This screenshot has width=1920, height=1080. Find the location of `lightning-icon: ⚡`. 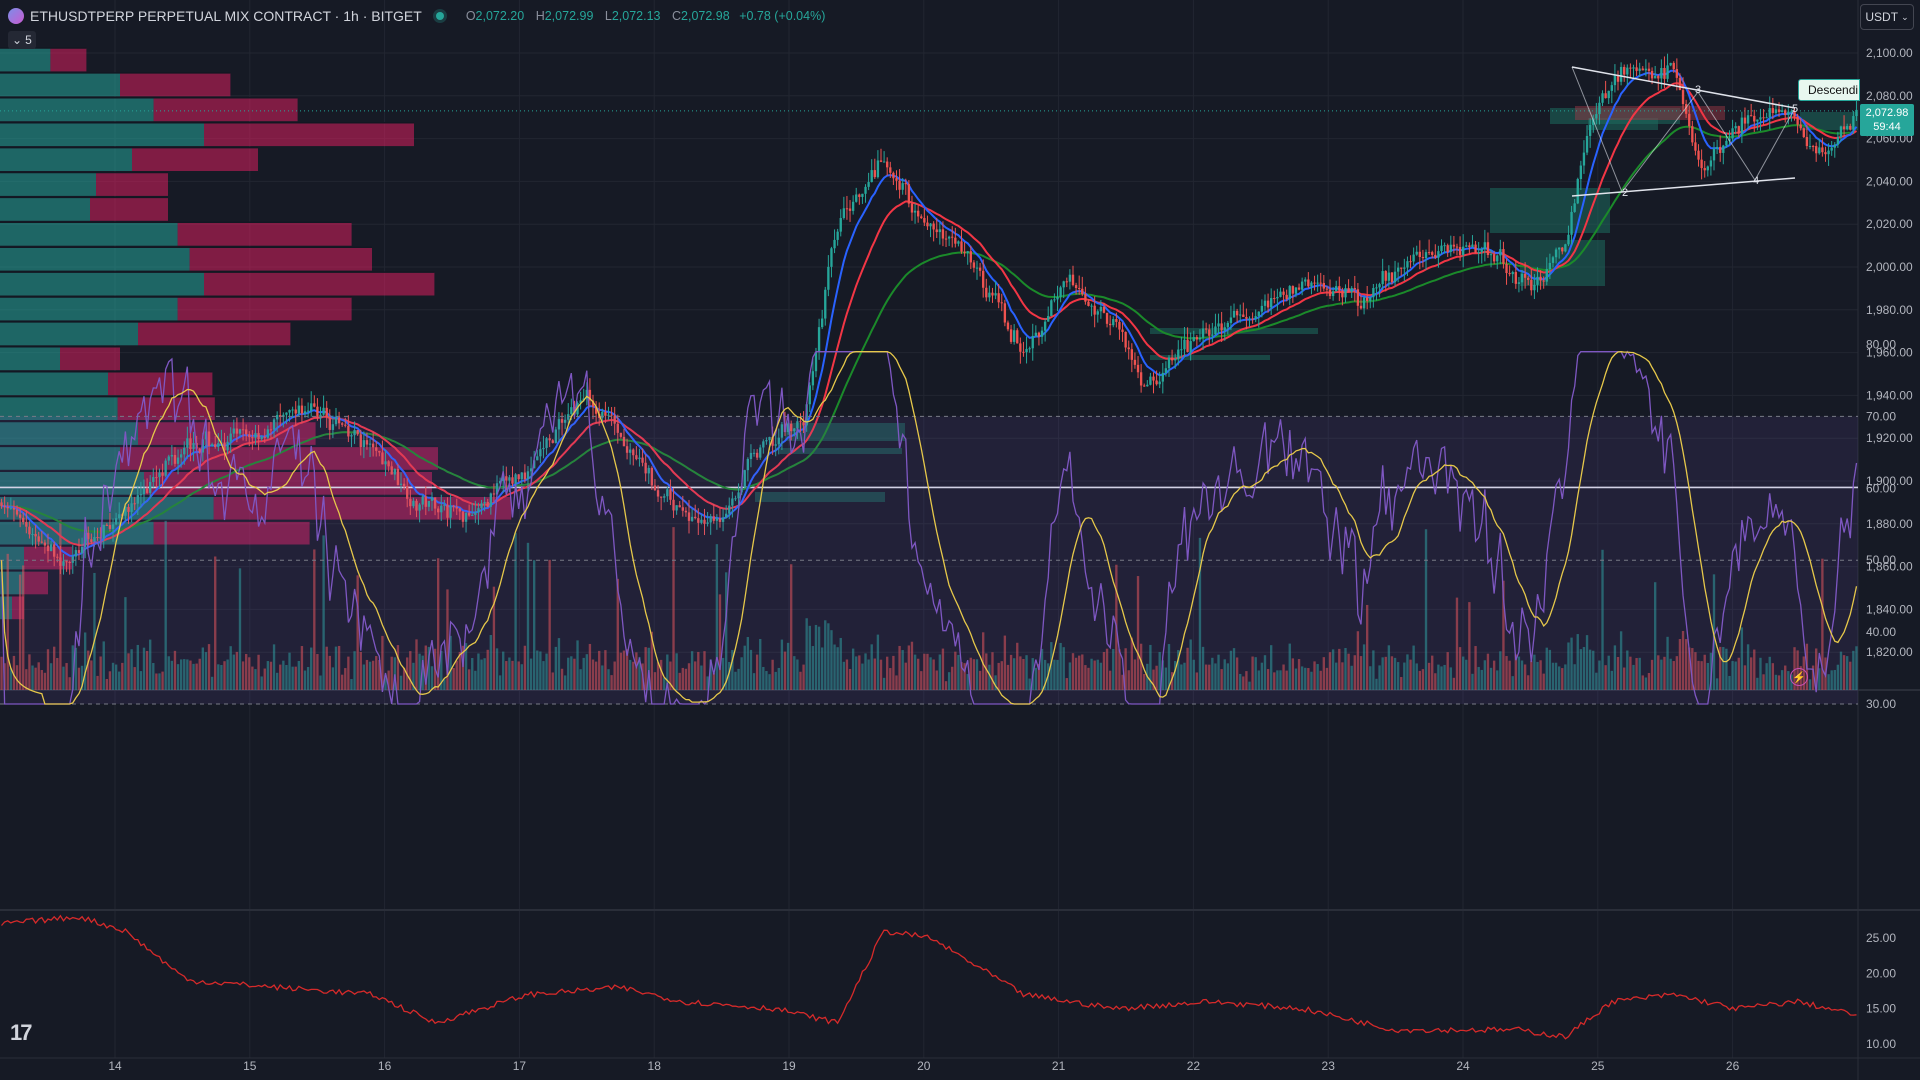

lightning-icon: ⚡ is located at coordinates (1799, 677).